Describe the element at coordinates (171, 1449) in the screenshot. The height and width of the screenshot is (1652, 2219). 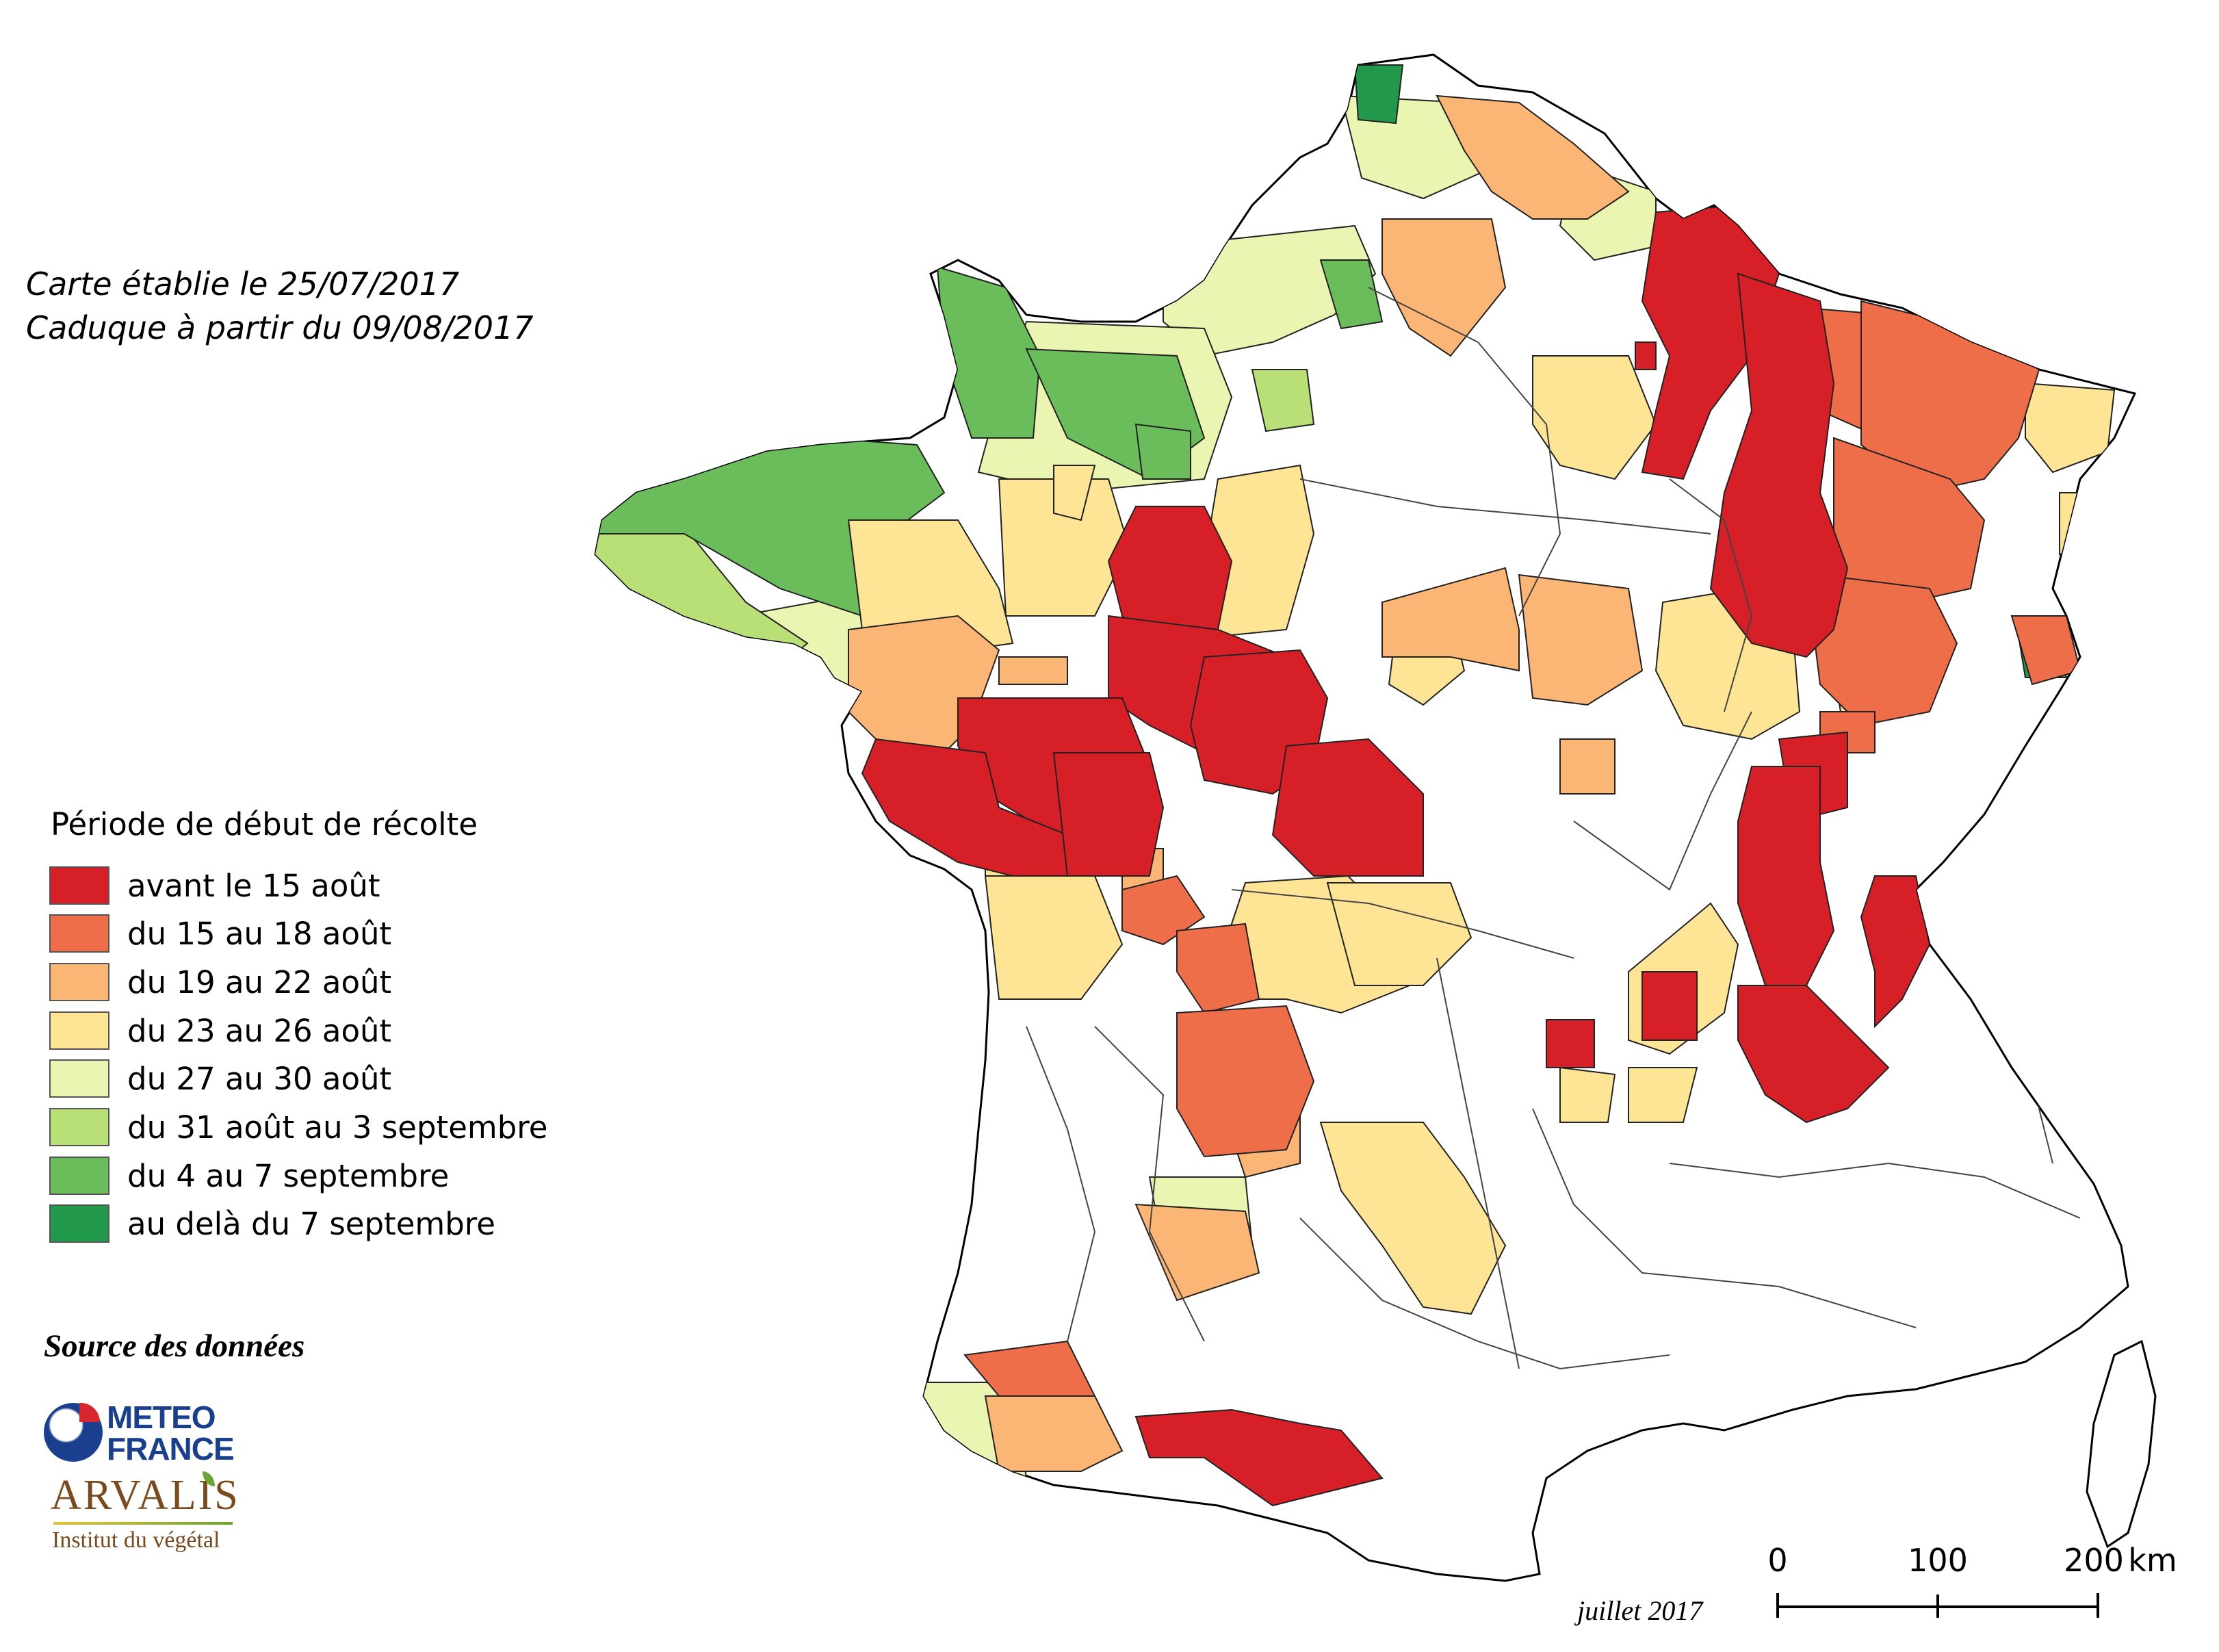
I see `meteo-logo-line2: FRANCE` at that location.